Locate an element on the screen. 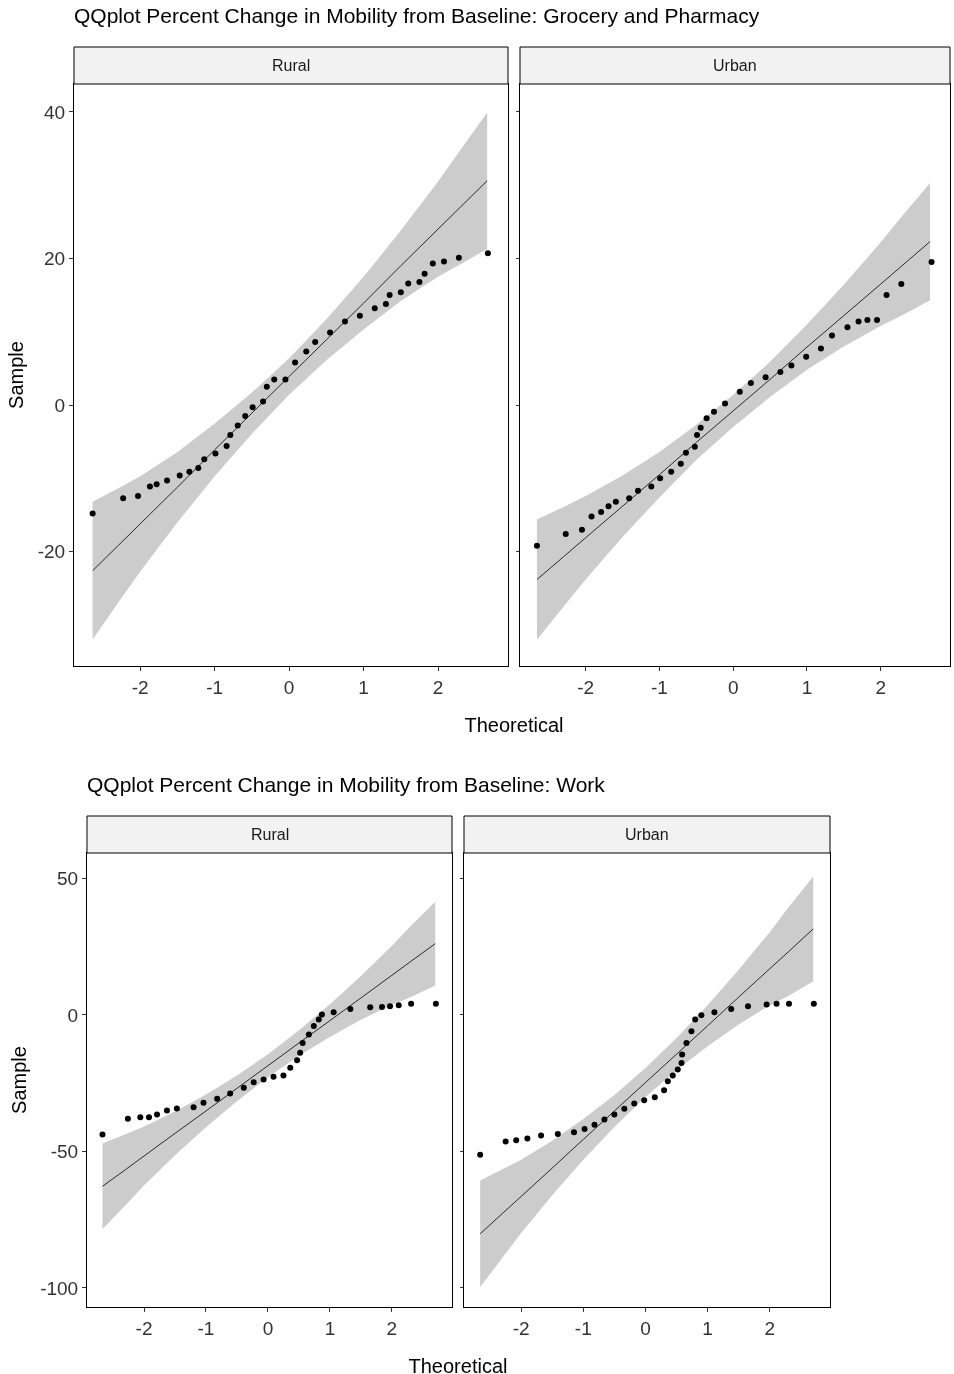 The height and width of the screenshot is (1374, 954). y-tick-label: -100 is located at coordinates (59, 1288).